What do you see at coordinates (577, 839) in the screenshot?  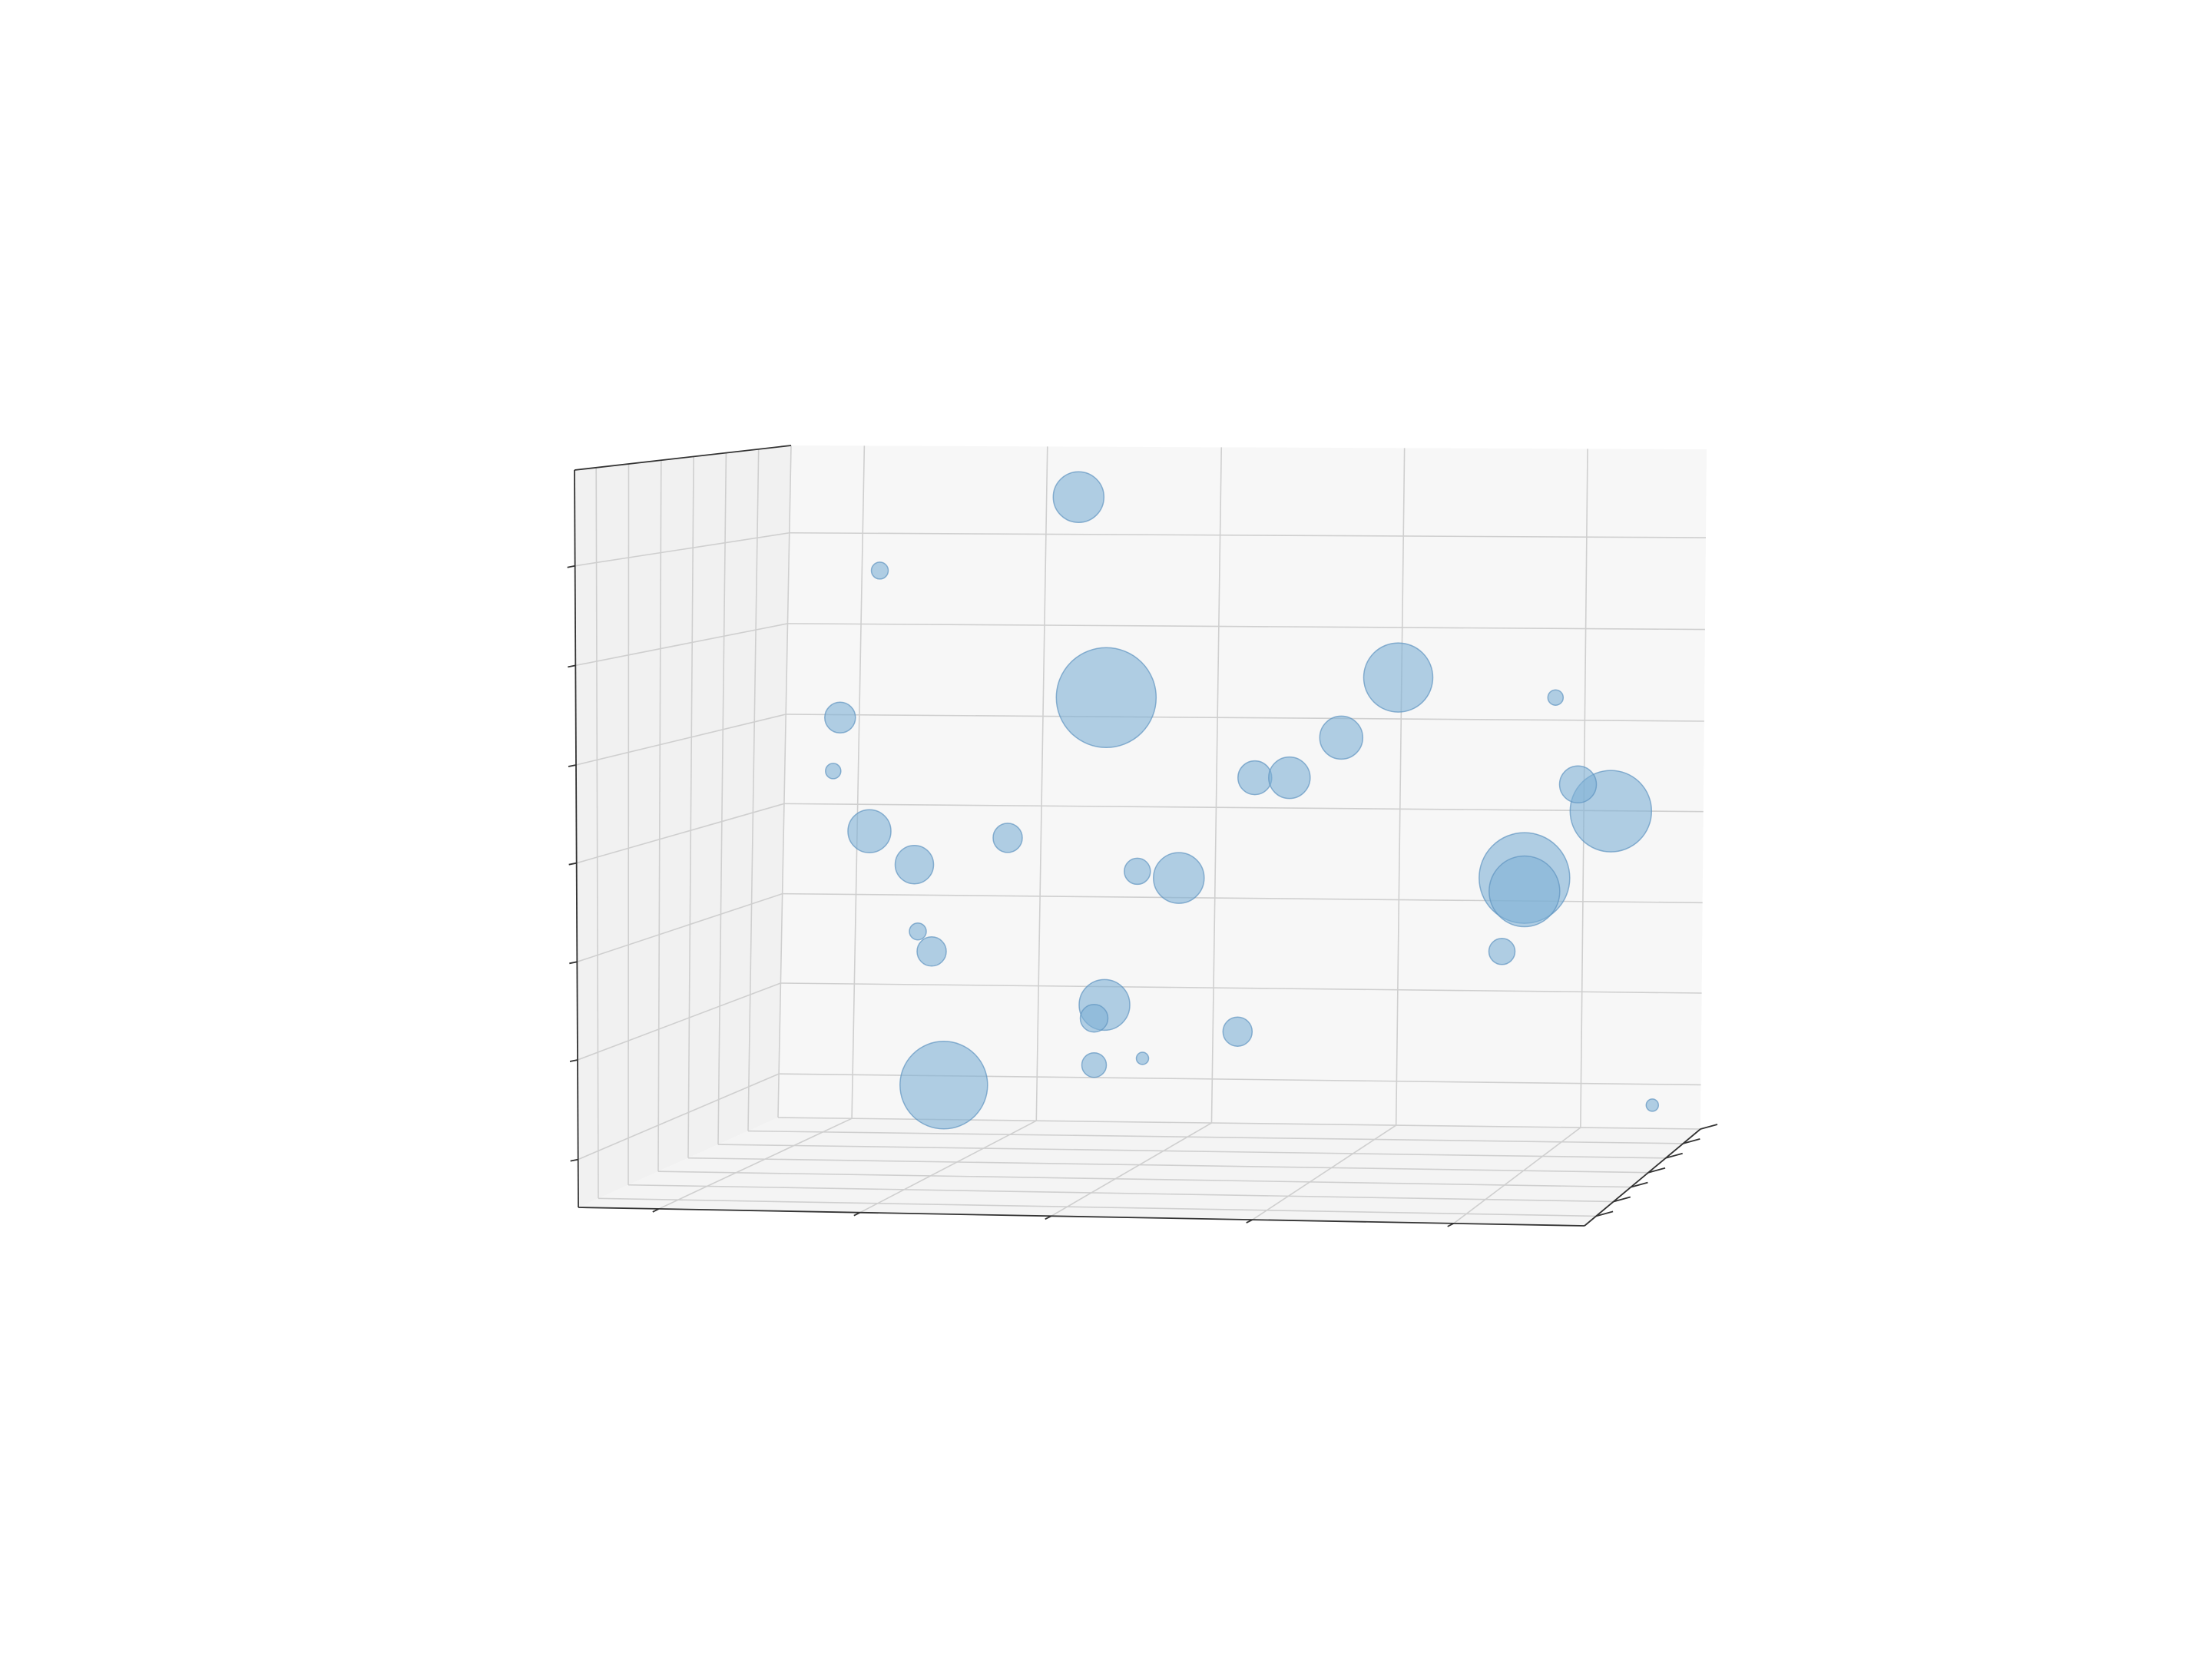 I see `z-axis-line` at bounding box center [577, 839].